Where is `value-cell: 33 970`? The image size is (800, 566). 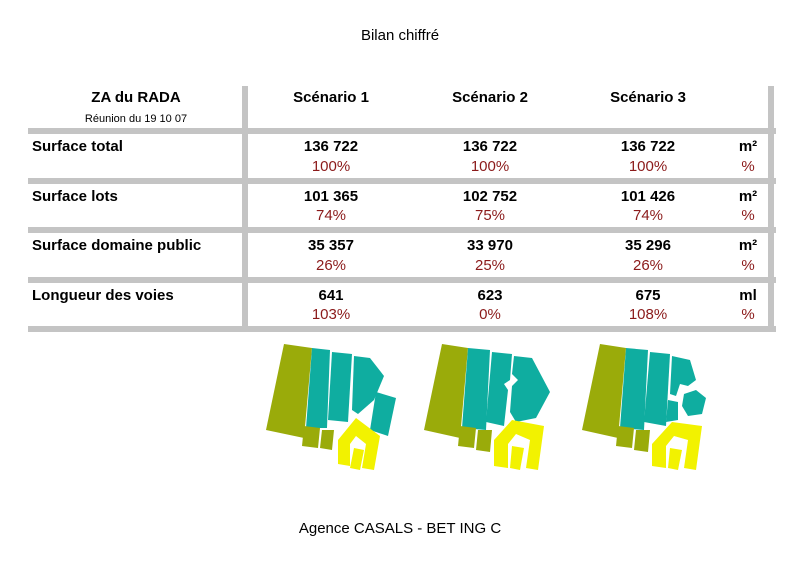 value-cell: 33 970 is located at coordinates (490, 245).